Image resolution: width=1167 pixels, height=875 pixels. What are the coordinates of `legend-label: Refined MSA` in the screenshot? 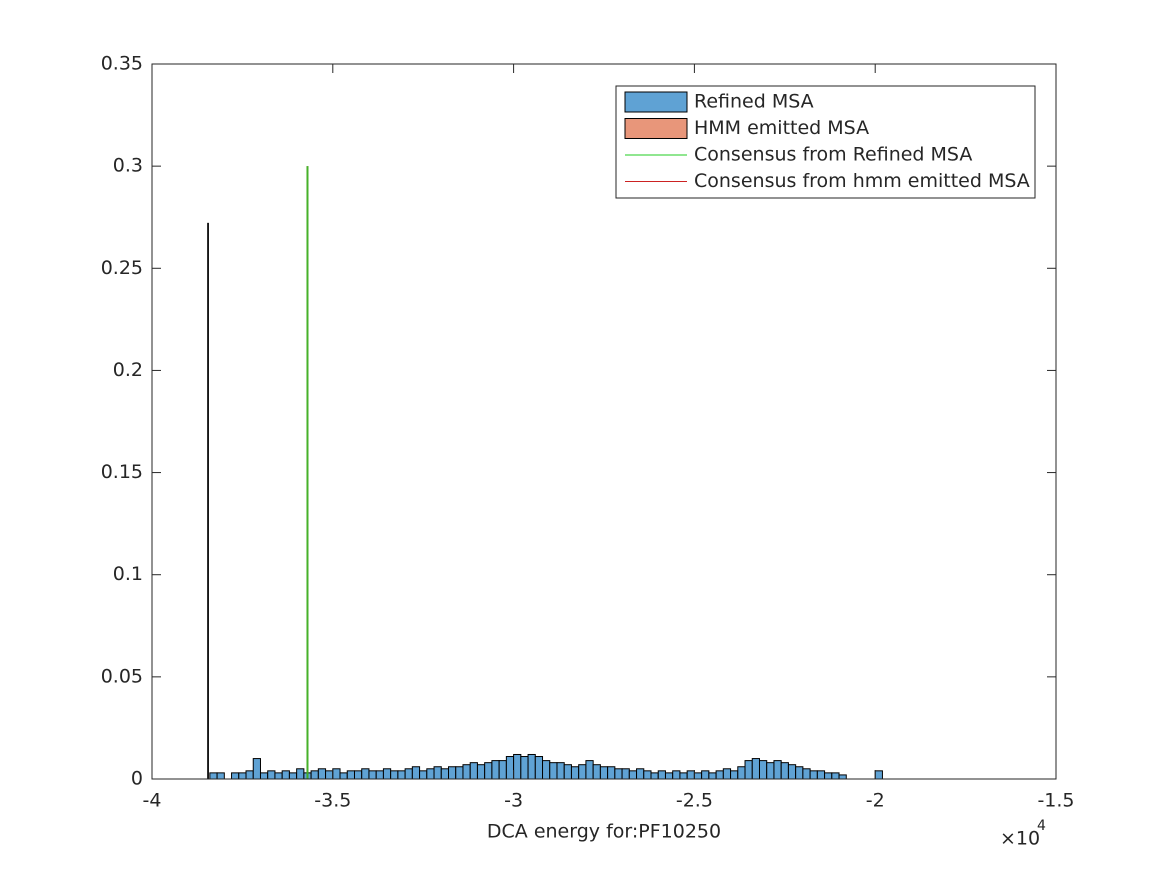 It's located at (754, 102).